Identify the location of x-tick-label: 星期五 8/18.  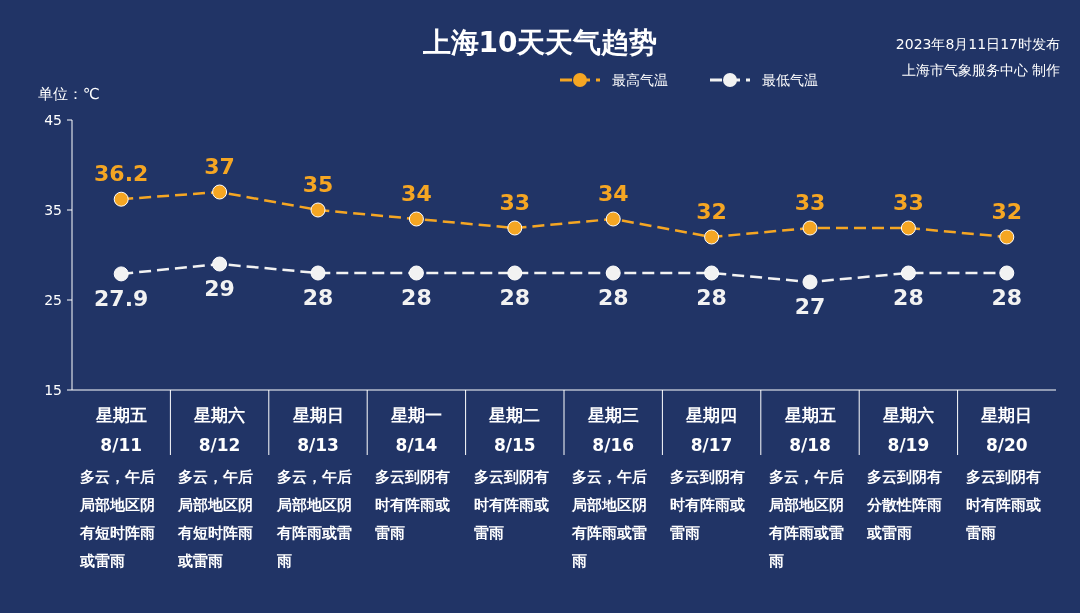
(809, 430).